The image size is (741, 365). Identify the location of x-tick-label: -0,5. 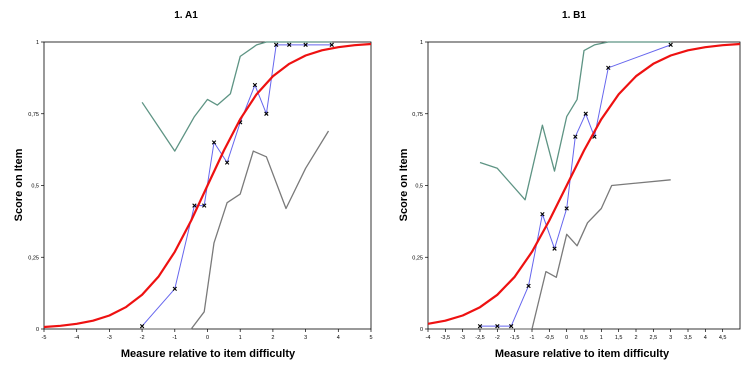
(549, 338).